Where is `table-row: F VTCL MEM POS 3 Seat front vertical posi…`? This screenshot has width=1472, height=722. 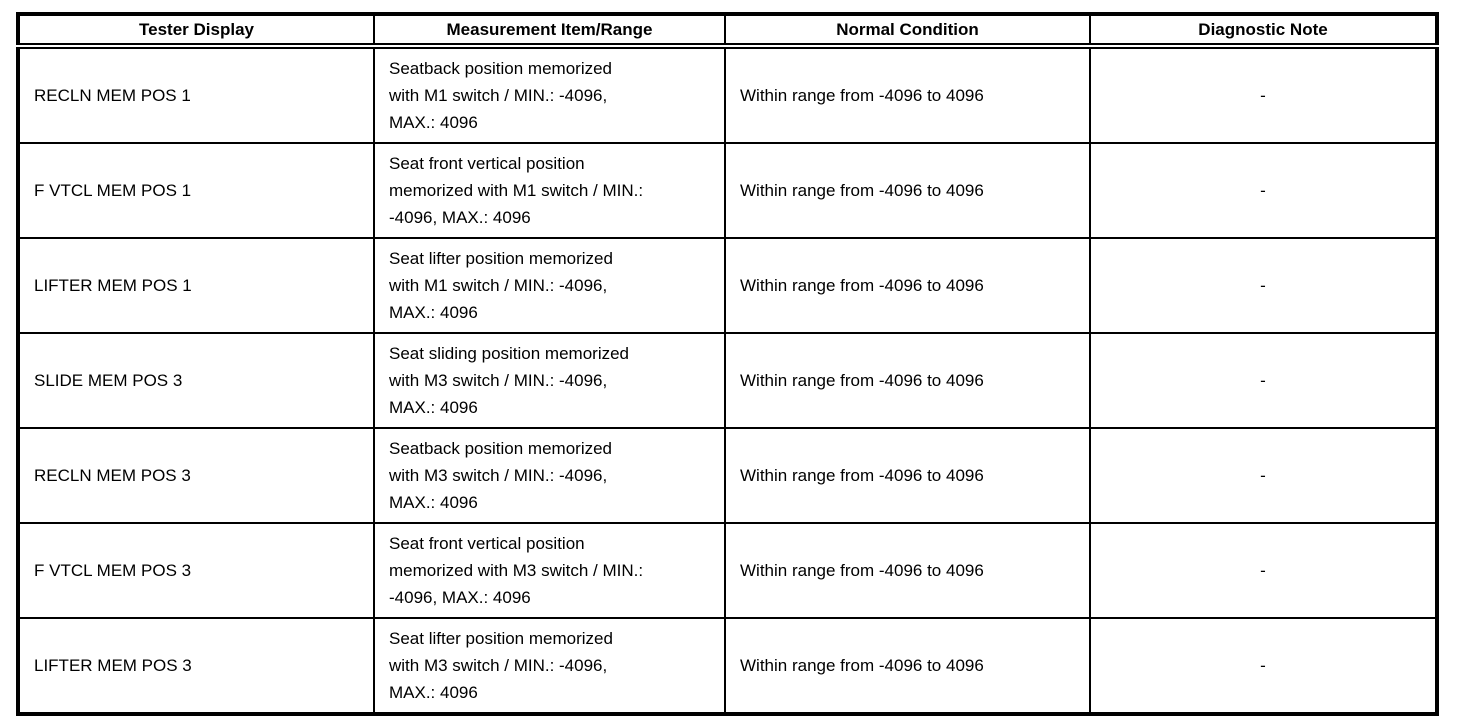 table-row: F VTCL MEM POS 3 Seat front vertical posi… is located at coordinates (727, 570).